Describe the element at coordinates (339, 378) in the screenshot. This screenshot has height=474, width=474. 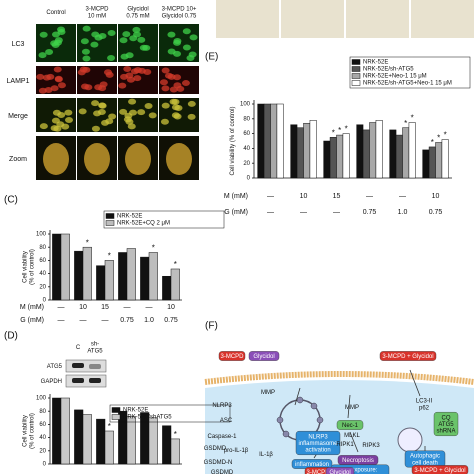
I see `cell-membrane` at that location.